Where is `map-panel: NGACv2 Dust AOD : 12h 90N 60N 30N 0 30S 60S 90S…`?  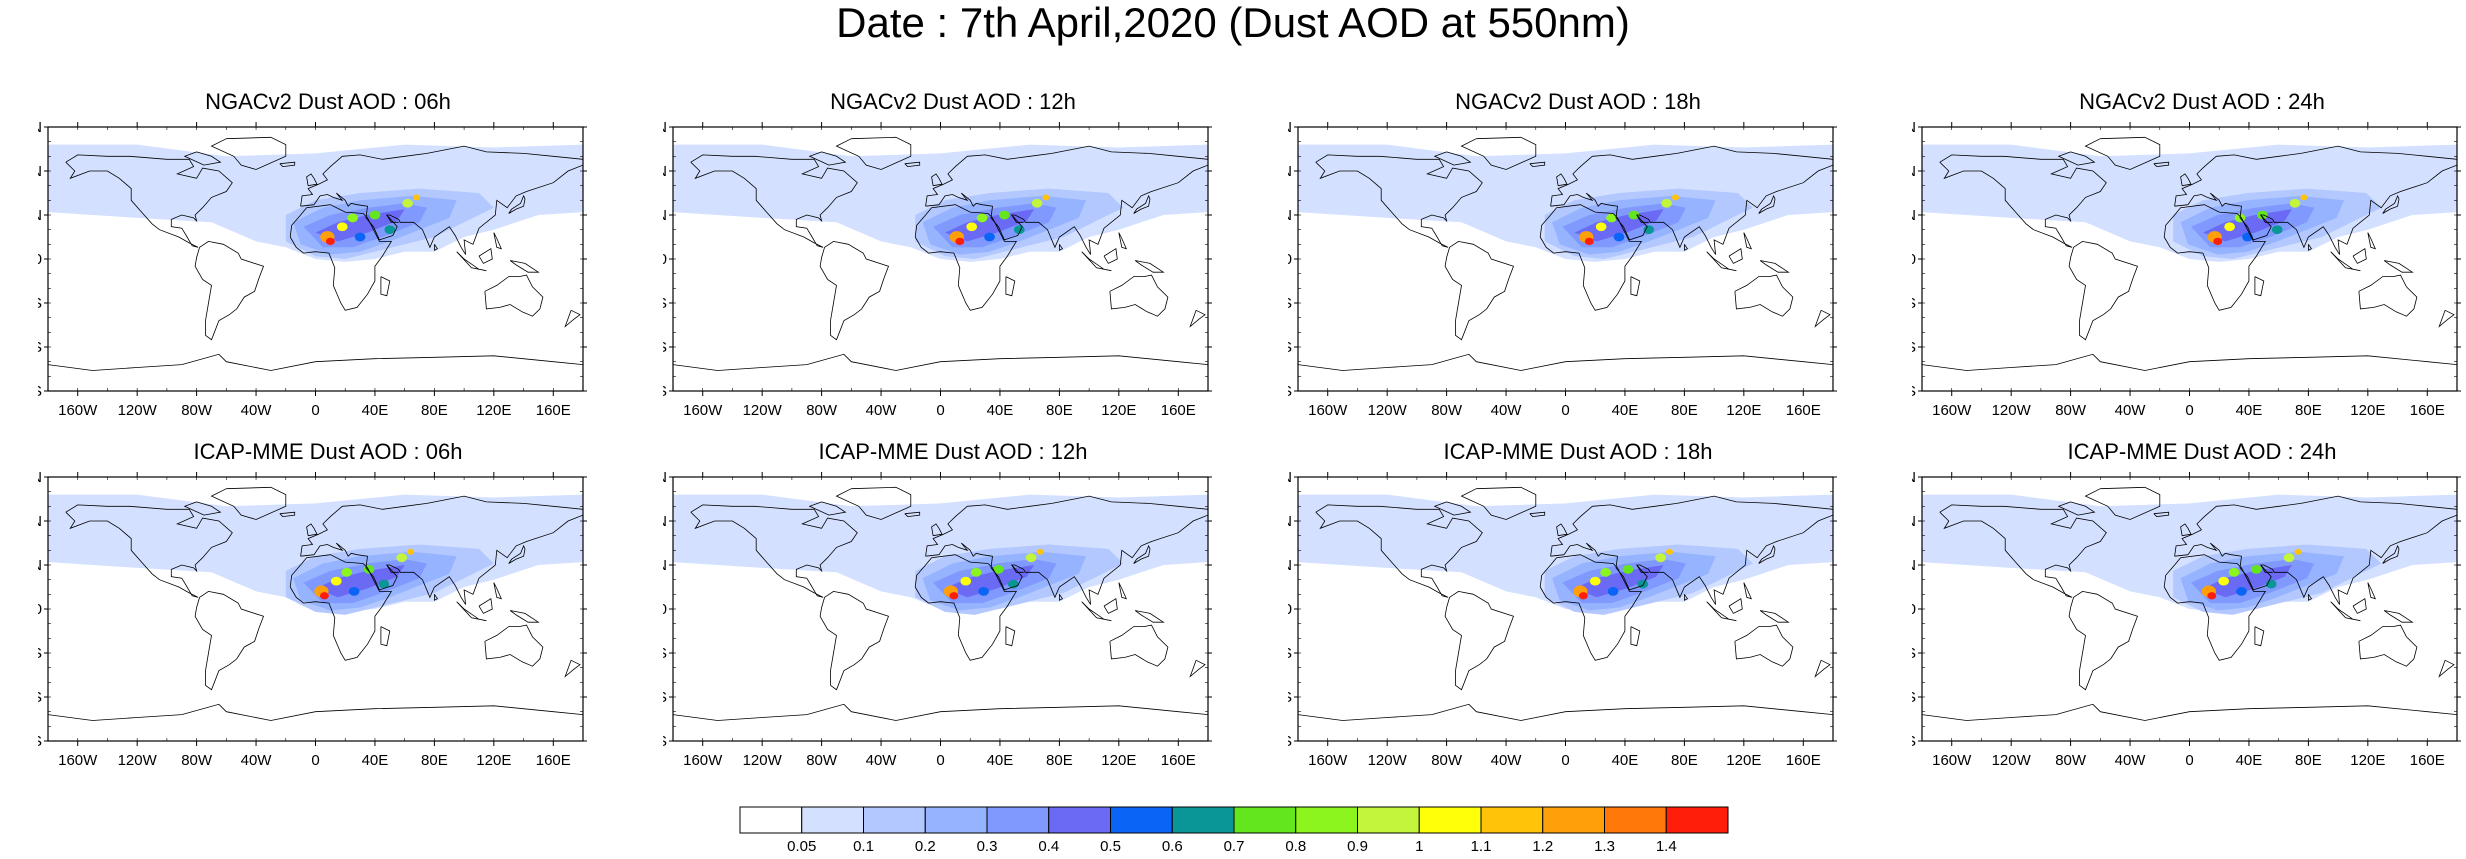
map-panel: NGACv2 Dust AOD : 12h 90N 60N 30N 0 30S 60S 90S… is located at coordinates (953, 263).